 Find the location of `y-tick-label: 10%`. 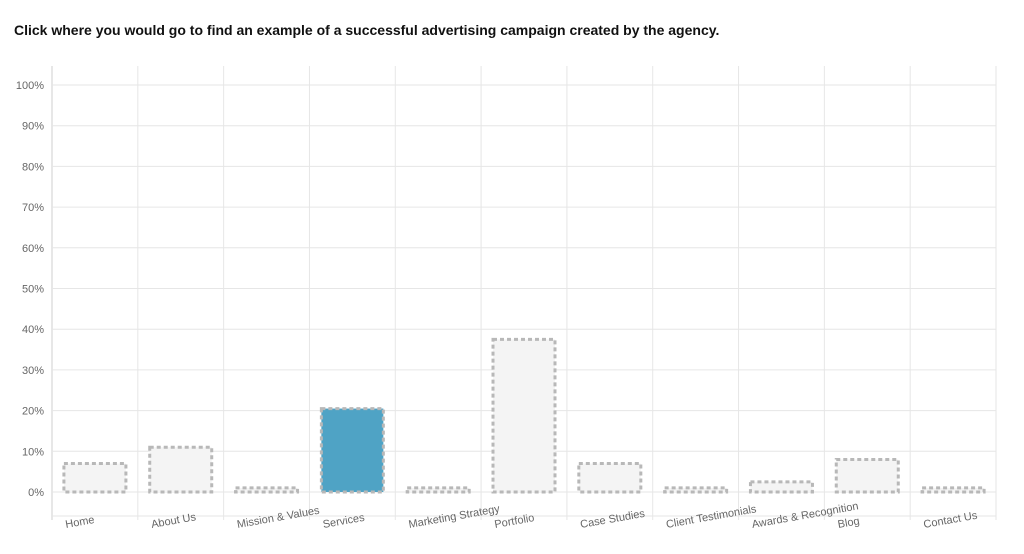

y-tick-label: 10% is located at coordinates (33, 452).